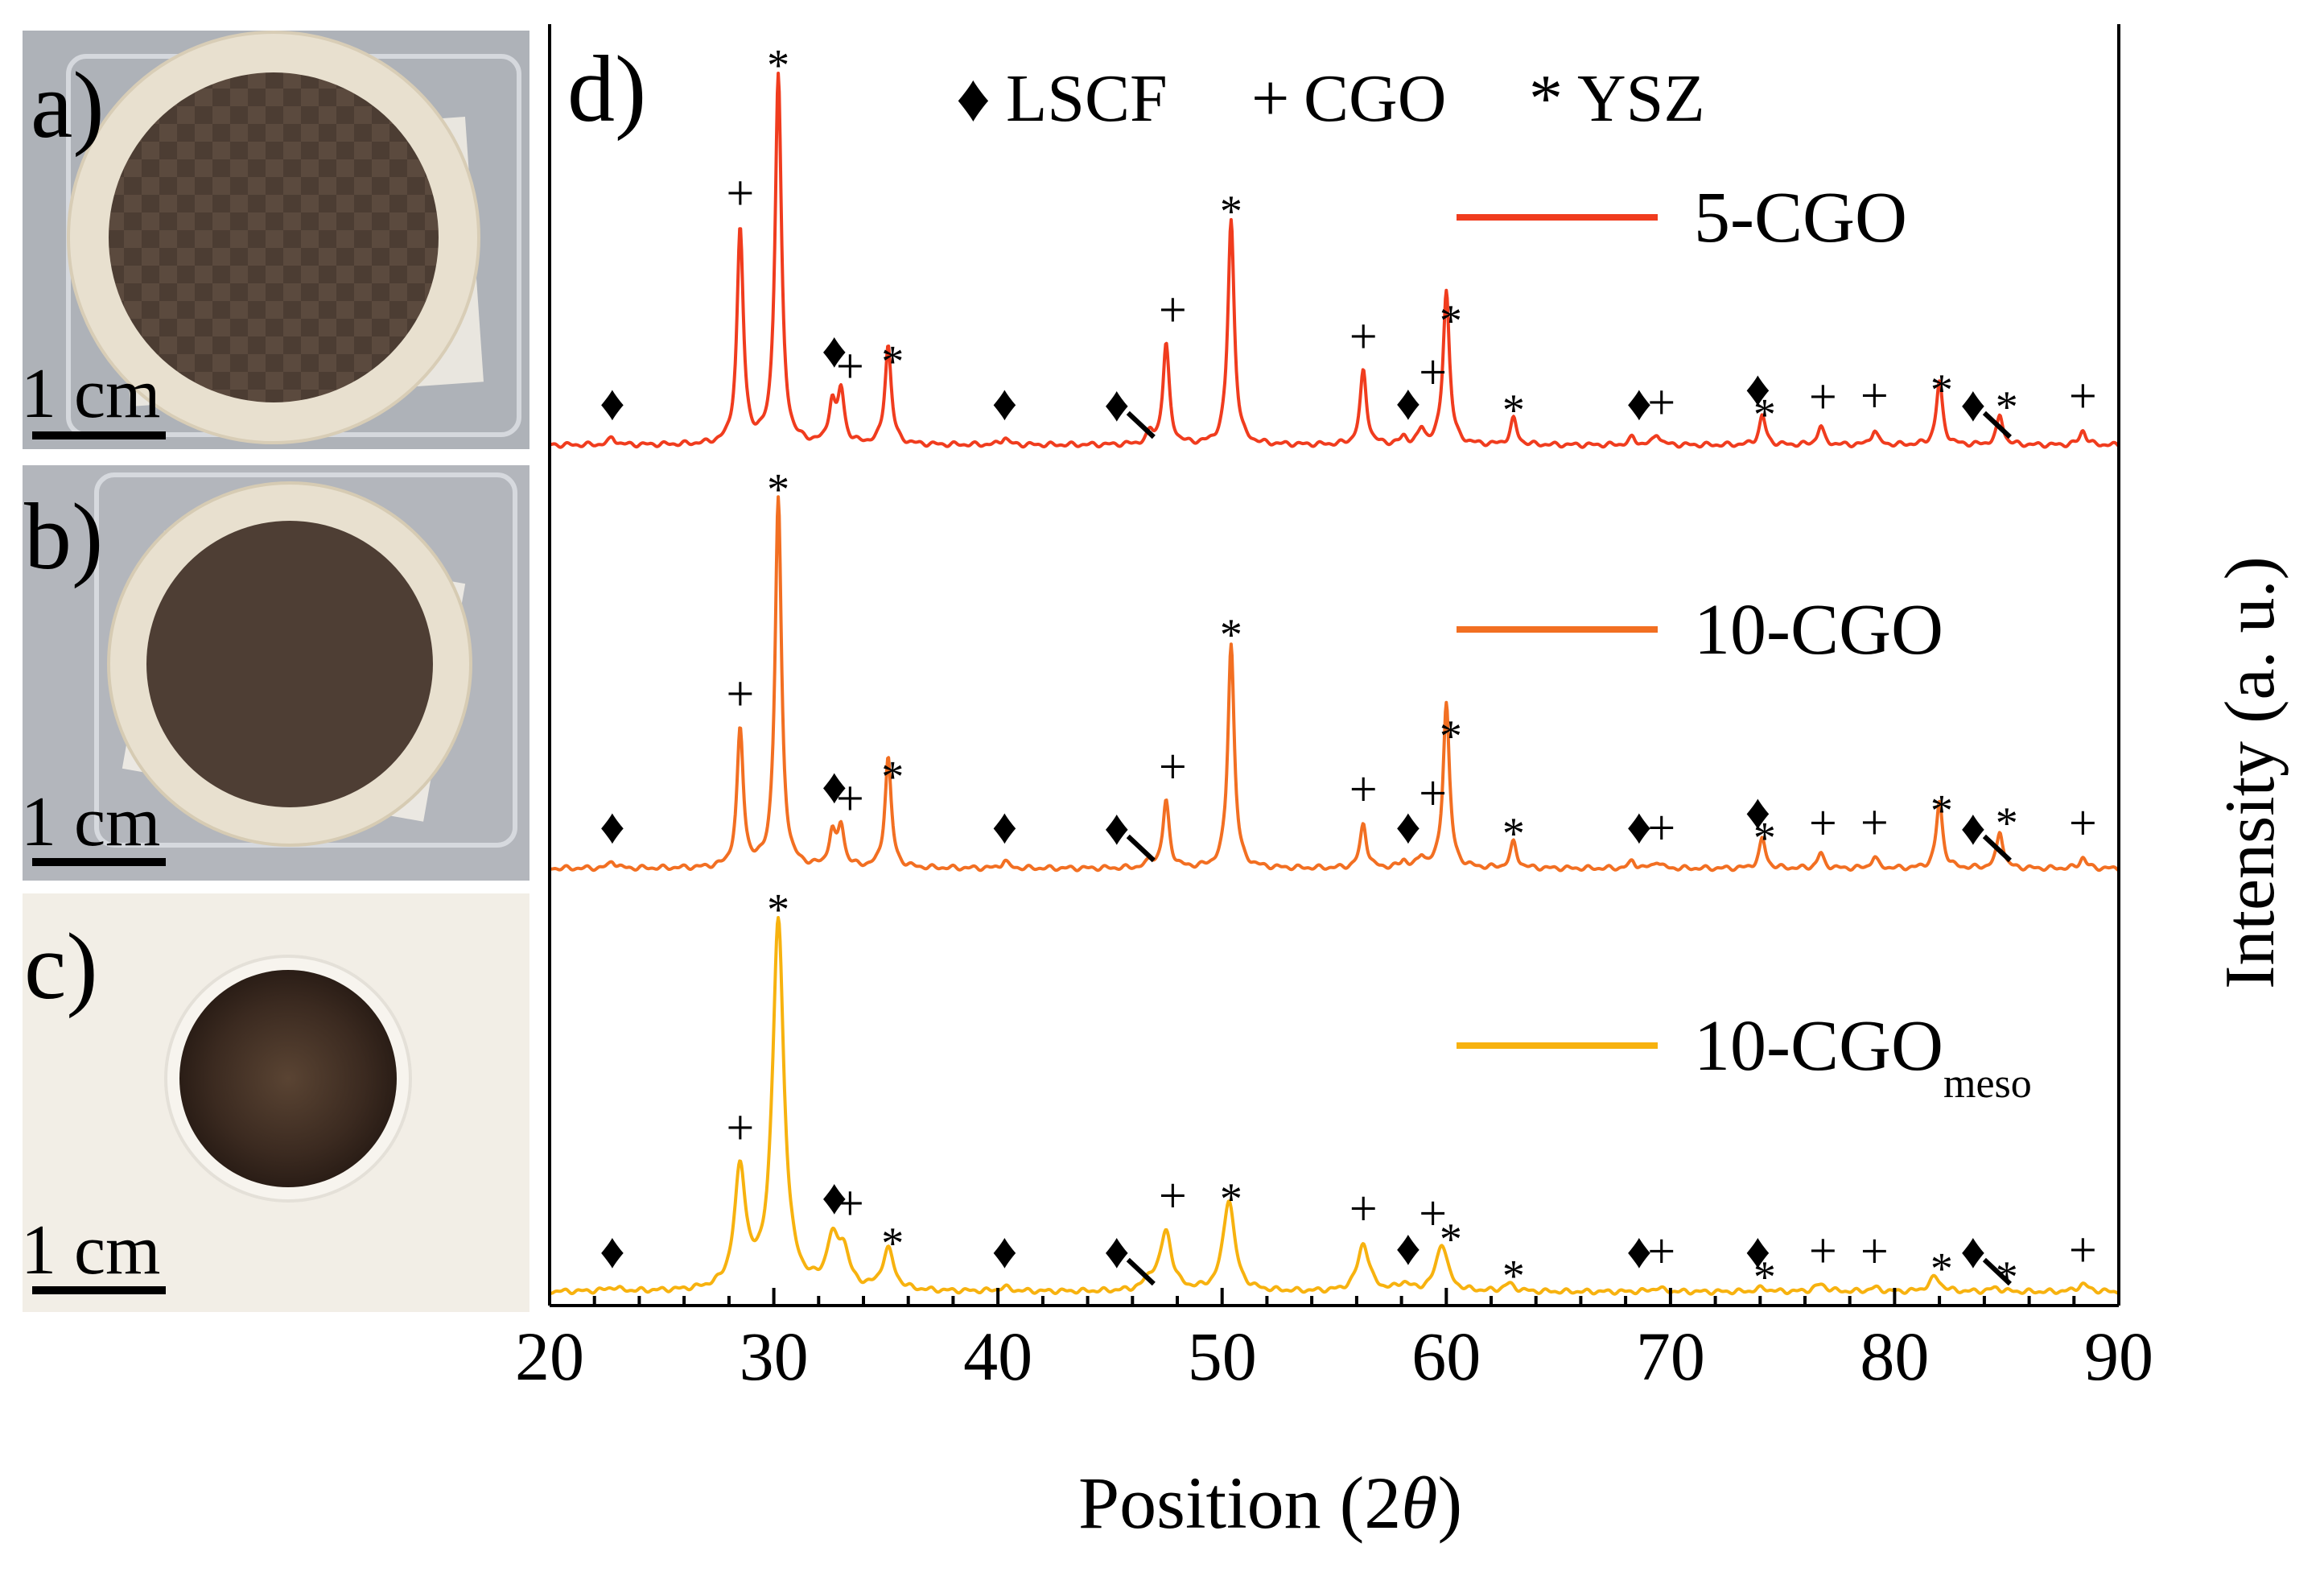  I want to click on x-tick-label-30: 30, so click(774, 1356).